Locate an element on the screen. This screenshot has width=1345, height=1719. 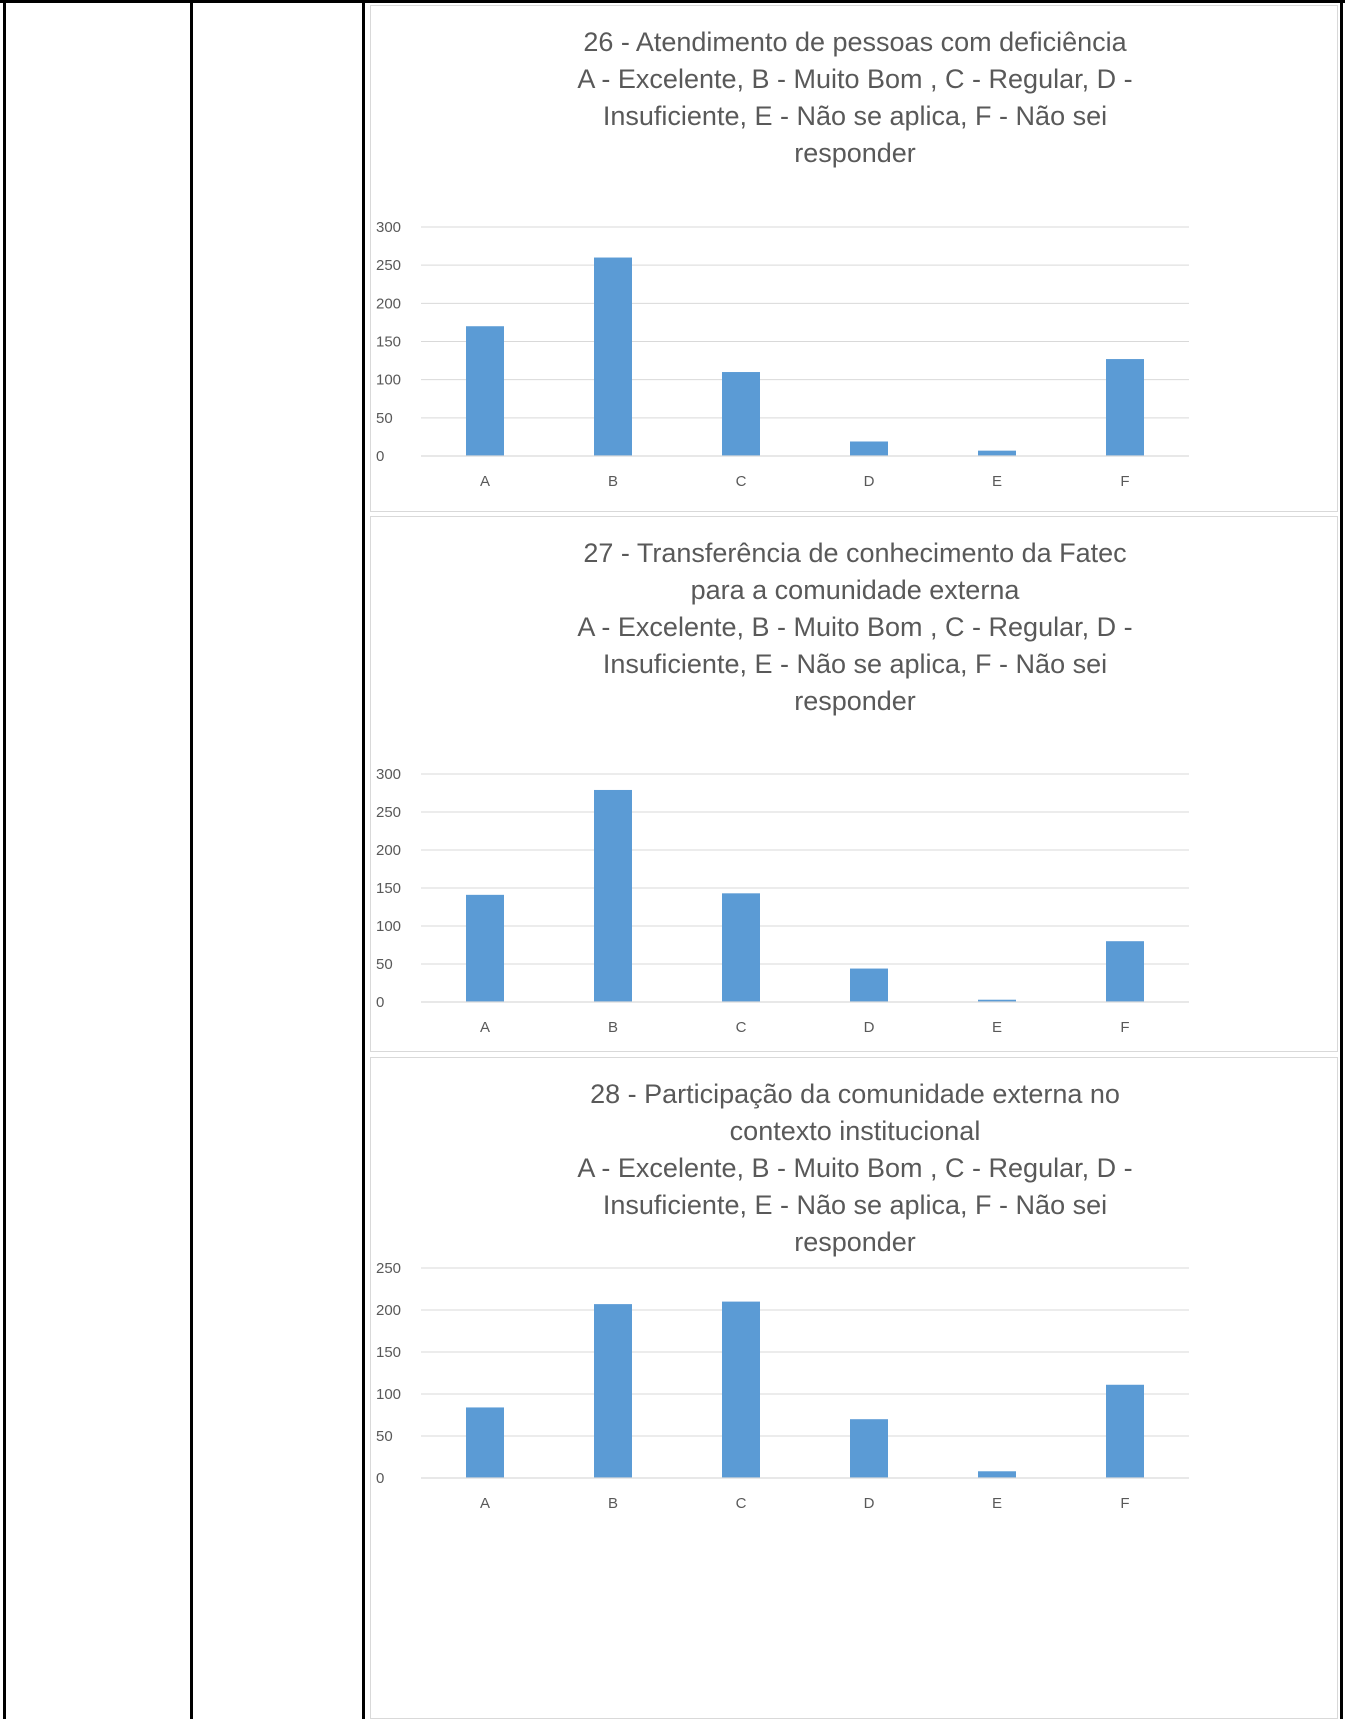
chart-title-line: para a comunidade externa is located at coordinates (856, 590).